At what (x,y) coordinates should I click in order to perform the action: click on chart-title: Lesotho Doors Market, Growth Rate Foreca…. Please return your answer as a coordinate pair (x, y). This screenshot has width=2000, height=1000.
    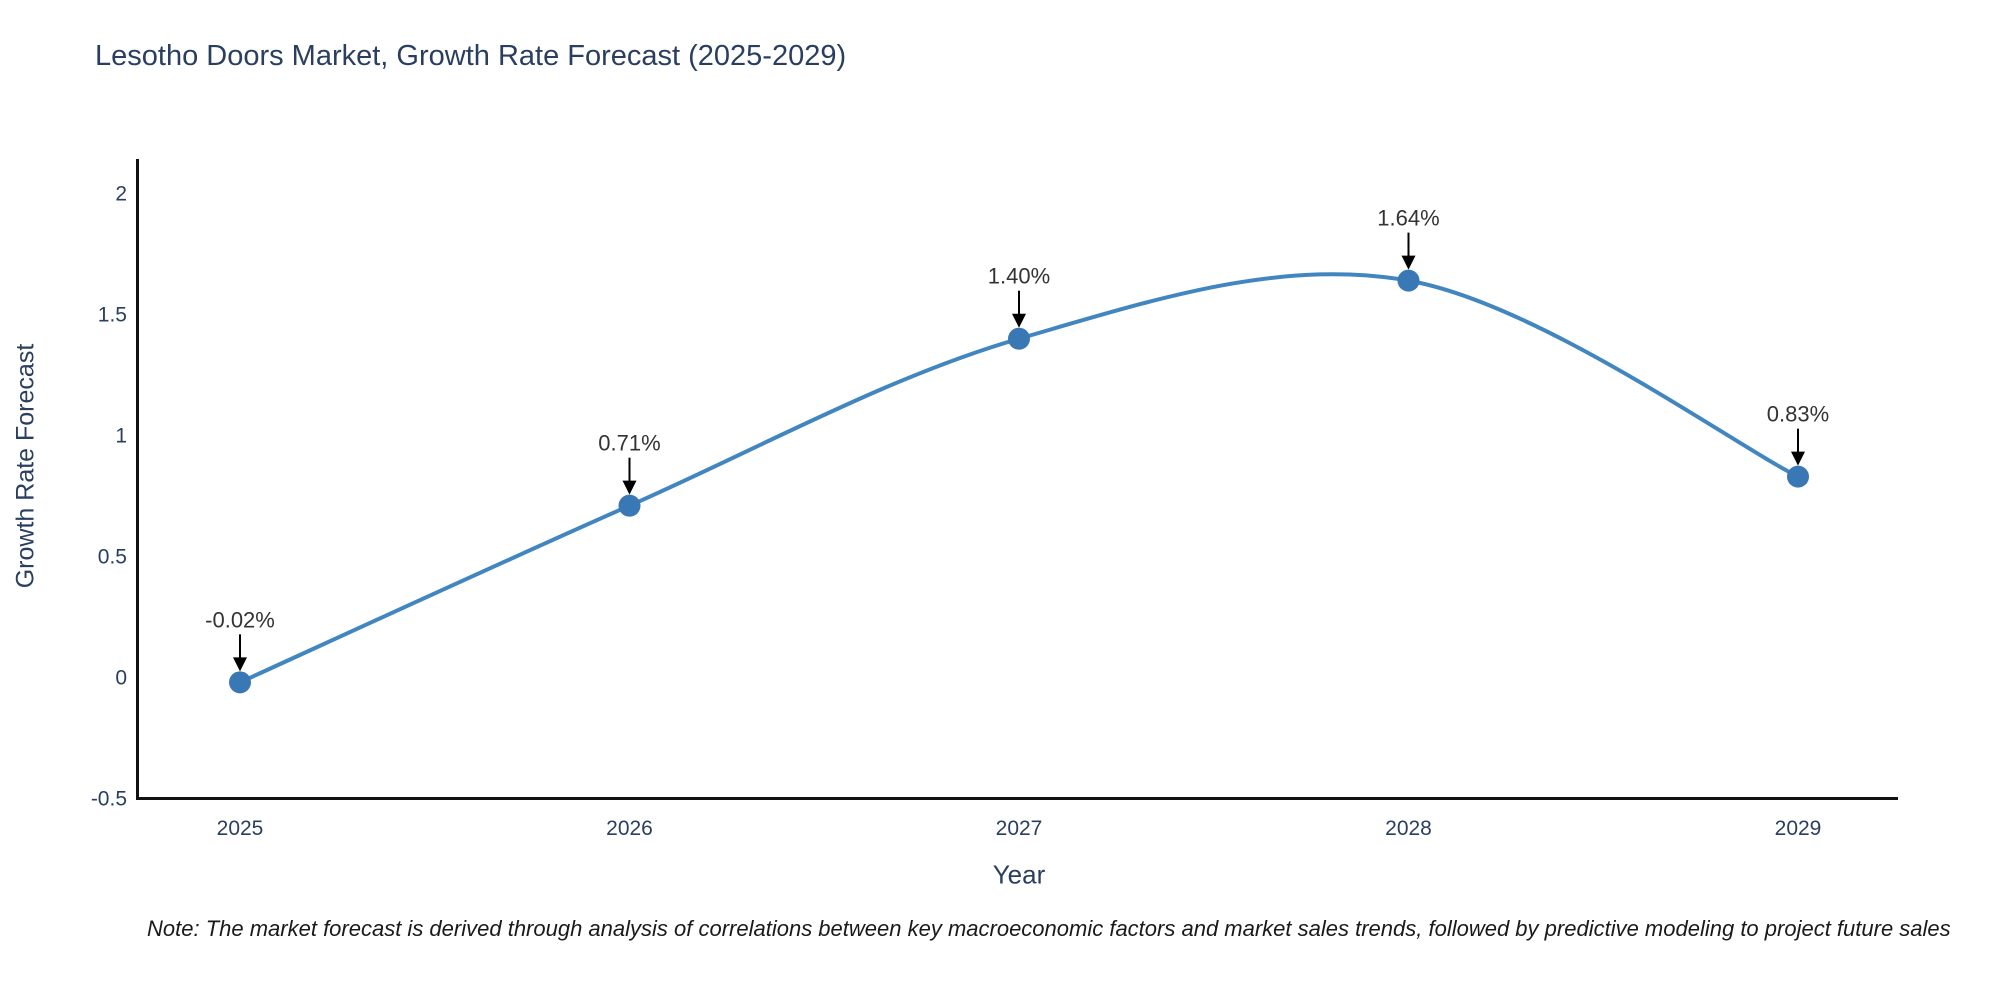
    Looking at the image, I should click on (471, 56).